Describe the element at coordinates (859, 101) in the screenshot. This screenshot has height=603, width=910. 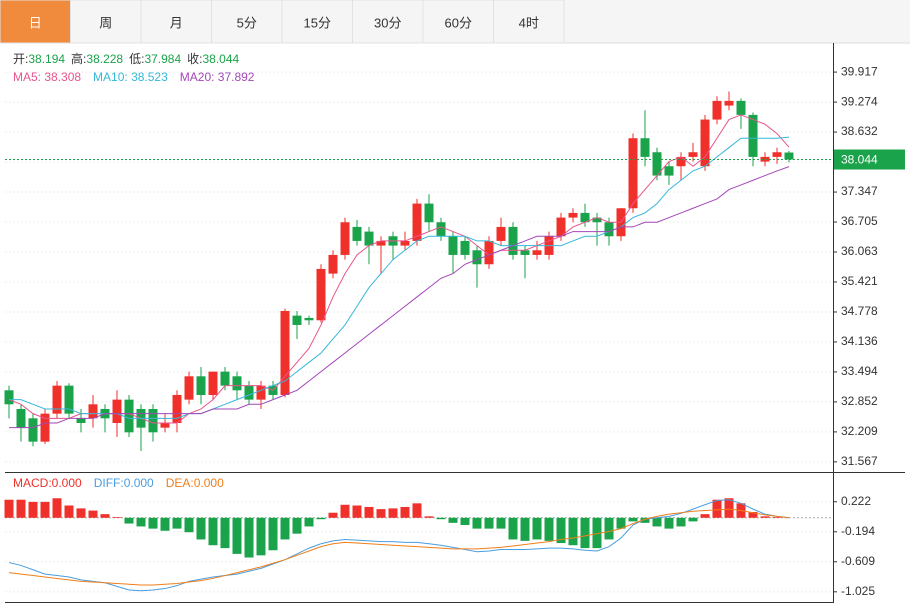
I see `y-tick-label: 39.274` at that location.